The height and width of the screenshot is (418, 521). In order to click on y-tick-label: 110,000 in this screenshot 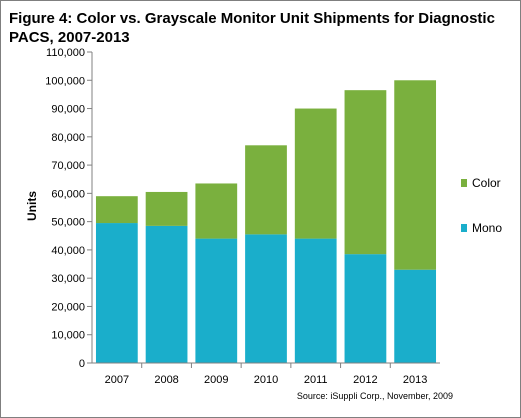, I will do `click(65, 53)`.